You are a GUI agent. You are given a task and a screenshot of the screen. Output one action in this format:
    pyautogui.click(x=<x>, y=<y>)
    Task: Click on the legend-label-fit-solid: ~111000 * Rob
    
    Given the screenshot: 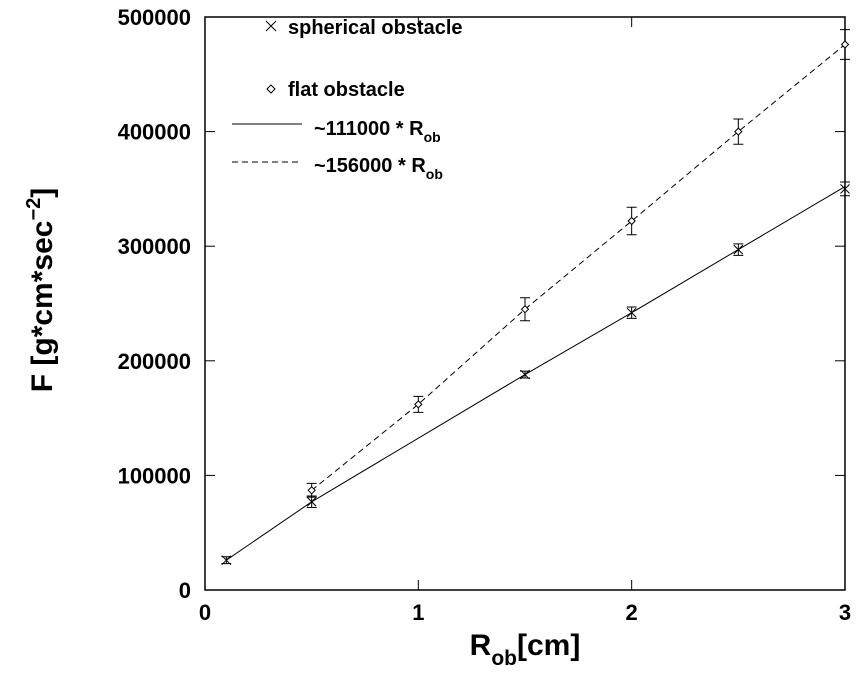 What is the action you would take?
    pyautogui.click(x=377, y=131)
    